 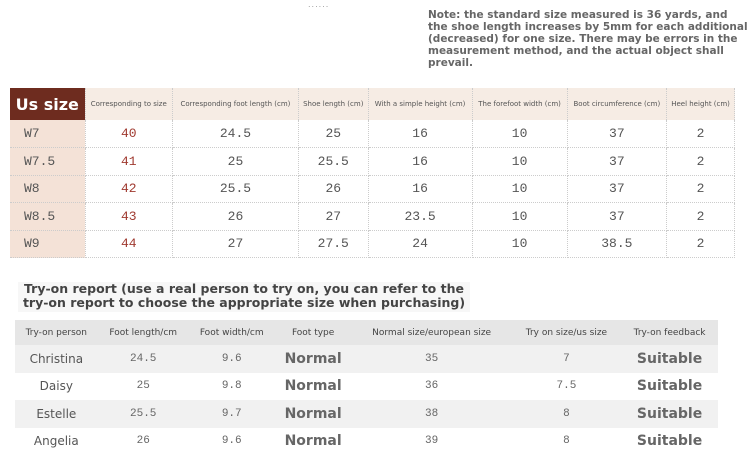 I want to click on column-header: Foot width/cm, so click(x=231, y=332).